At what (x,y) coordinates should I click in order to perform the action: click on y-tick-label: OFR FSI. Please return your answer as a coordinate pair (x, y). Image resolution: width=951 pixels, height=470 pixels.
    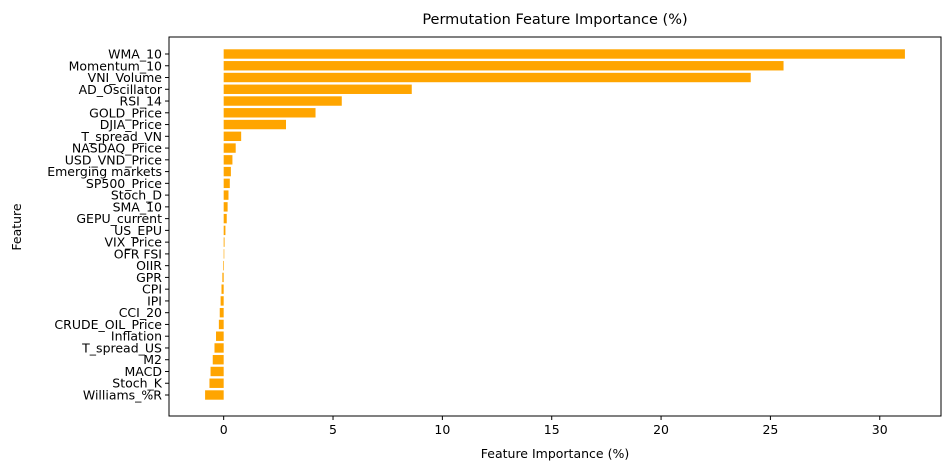
    Looking at the image, I should click on (138, 253).